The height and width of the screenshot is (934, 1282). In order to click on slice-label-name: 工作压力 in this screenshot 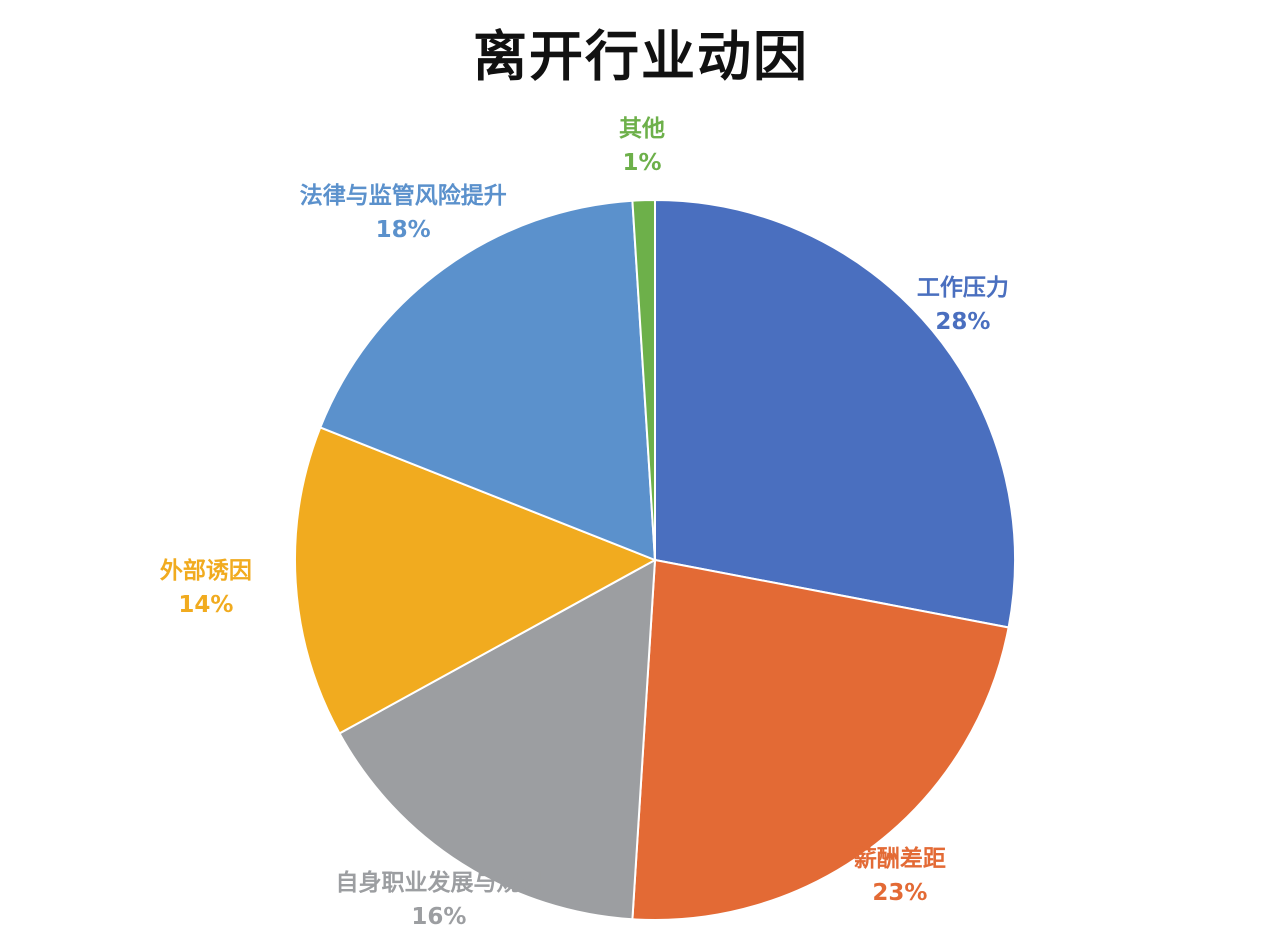, I will do `click(962, 288)`.